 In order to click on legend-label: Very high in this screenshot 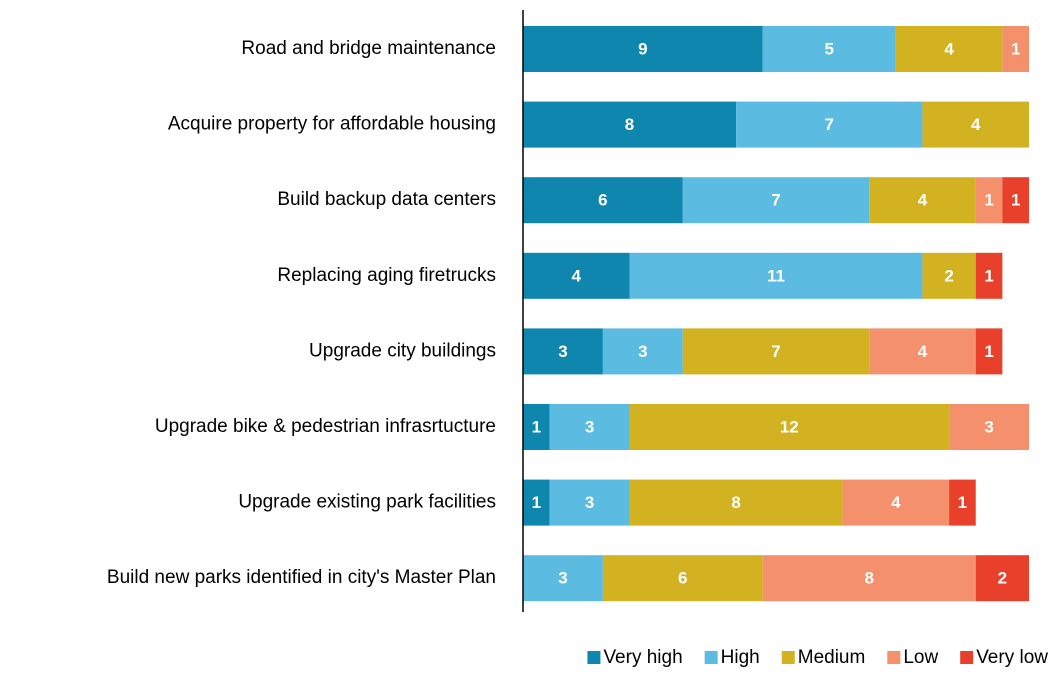, I will do `click(642, 657)`.